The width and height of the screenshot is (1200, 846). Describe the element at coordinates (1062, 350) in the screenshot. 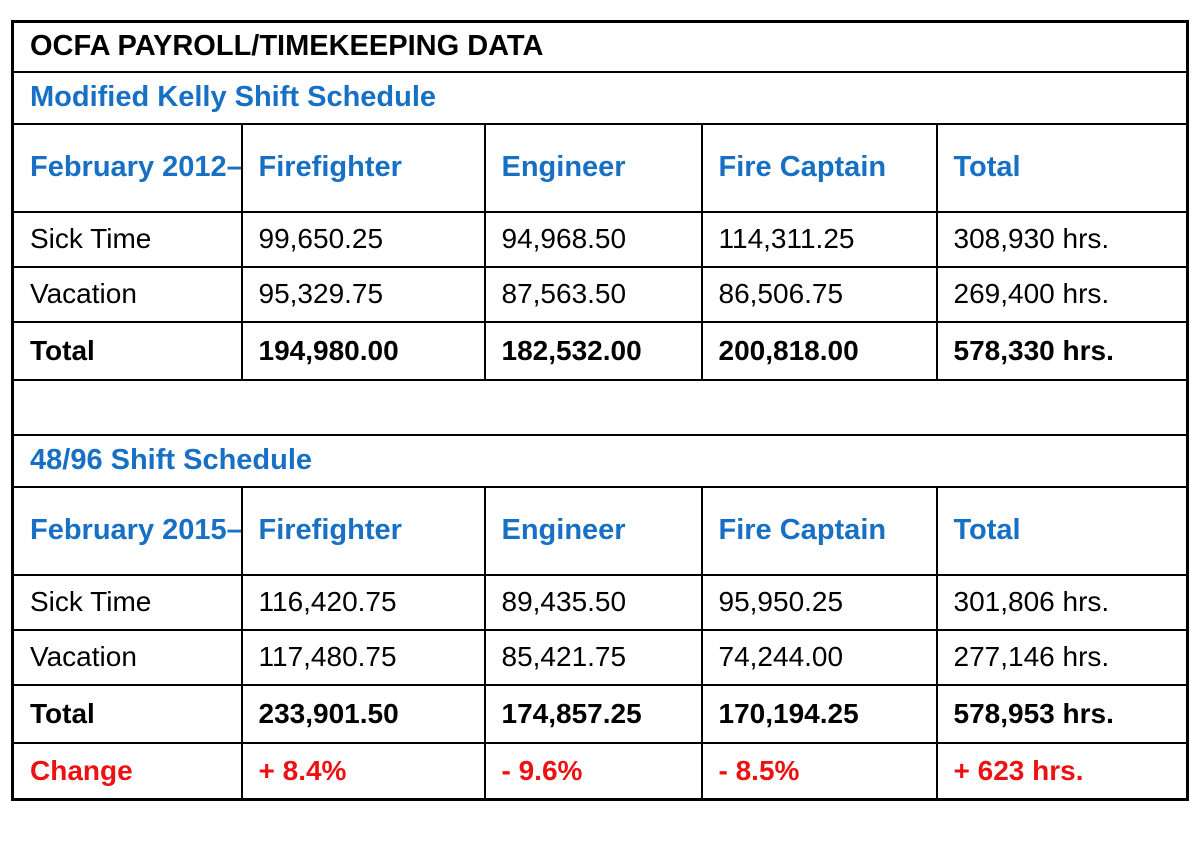

I see `cell-value: 578,330 hrs.` at that location.